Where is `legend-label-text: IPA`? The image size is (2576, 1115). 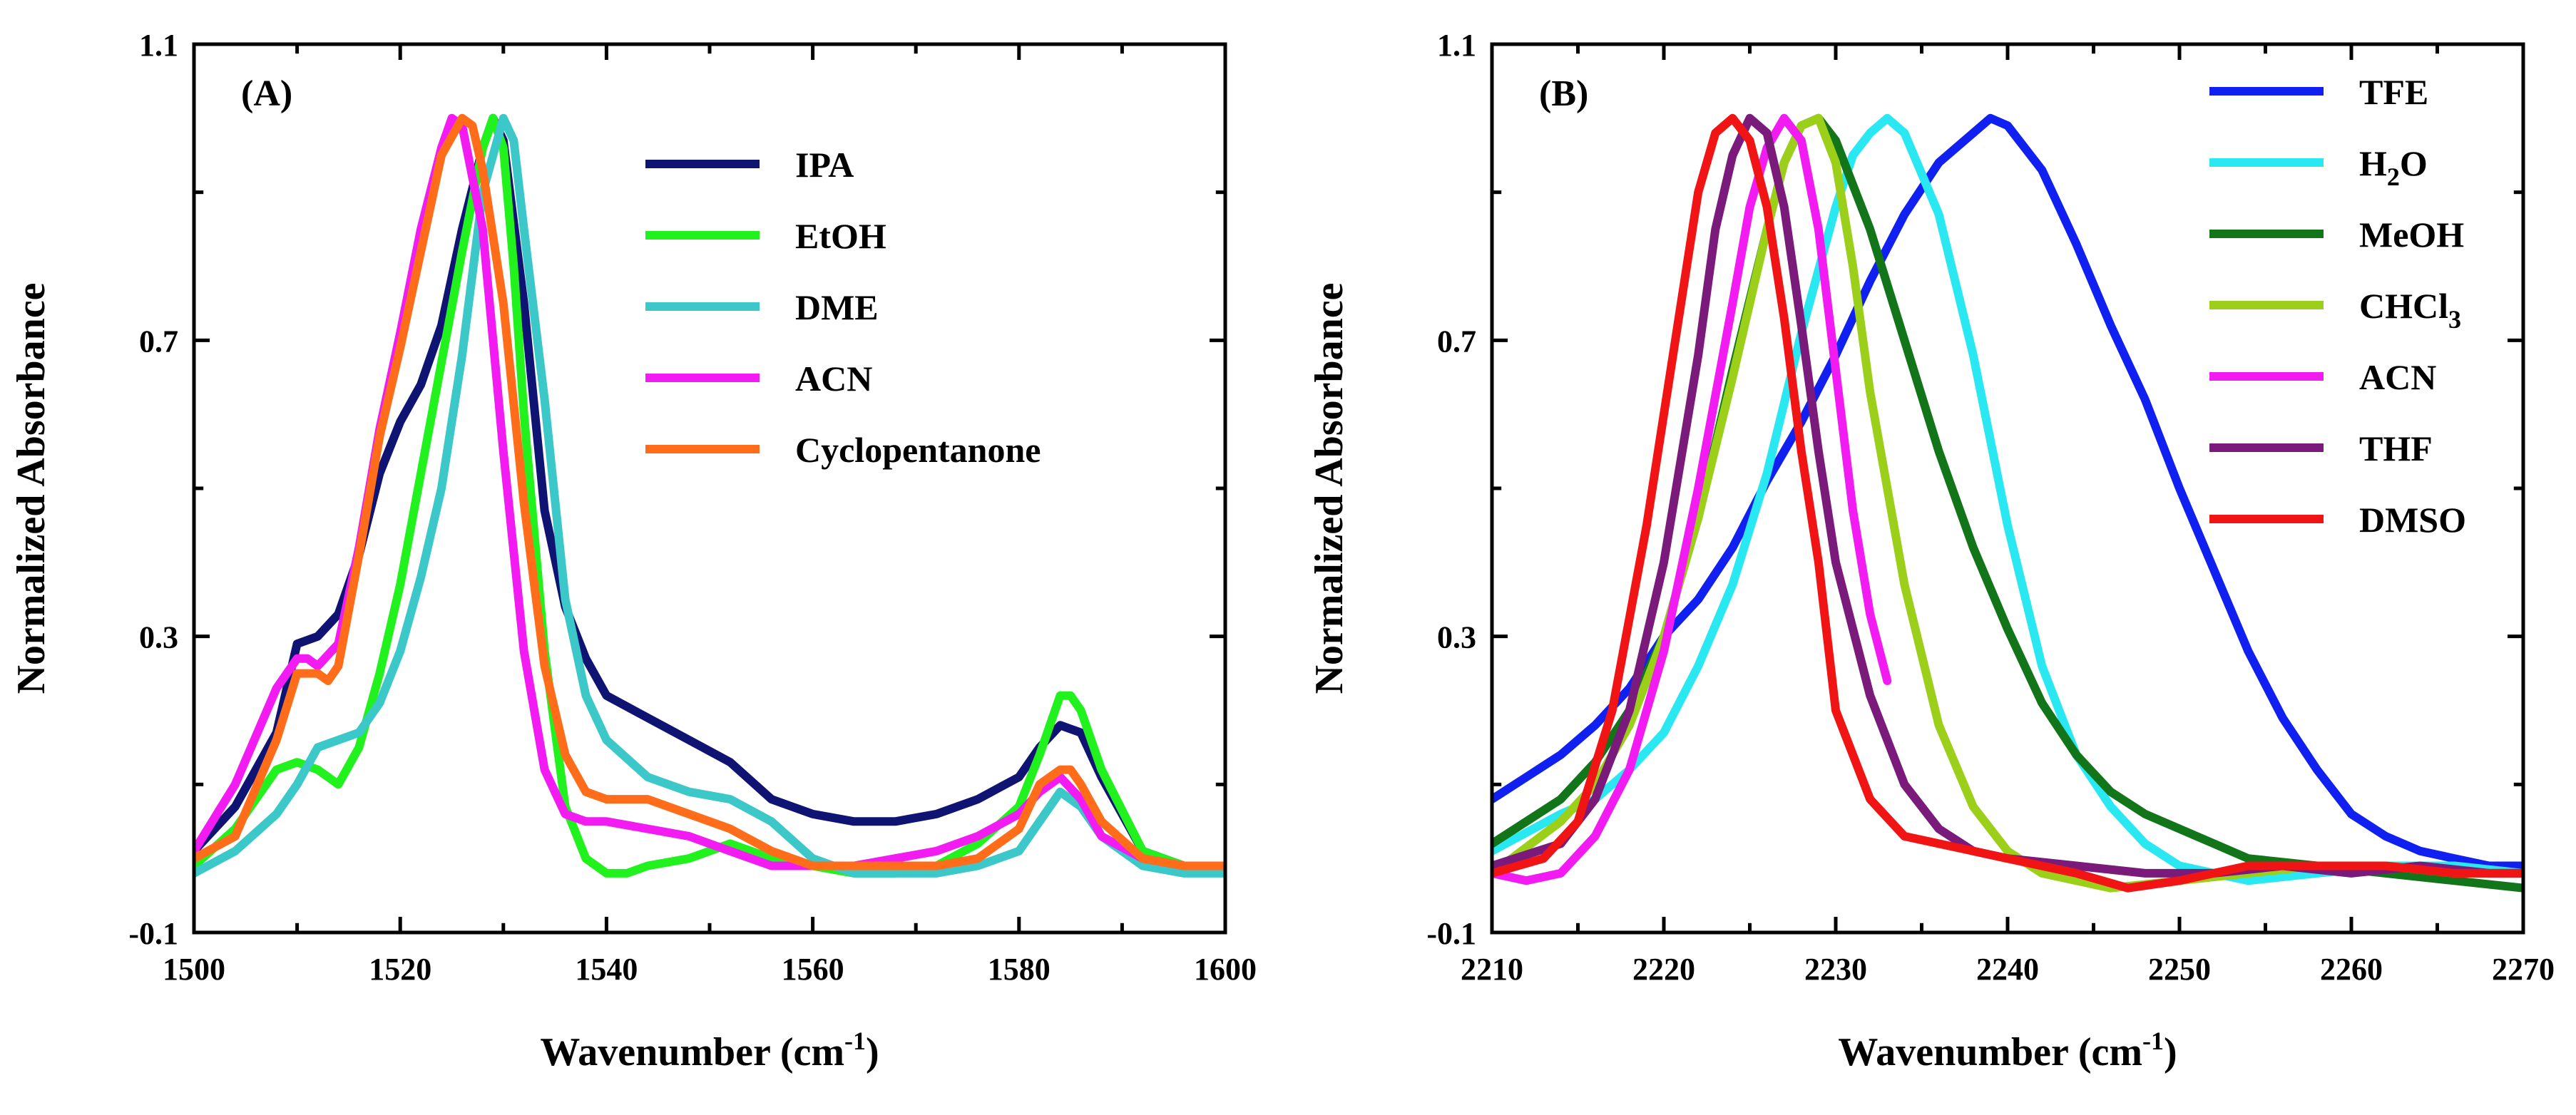 legend-label-text: IPA is located at coordinates (824, 165).